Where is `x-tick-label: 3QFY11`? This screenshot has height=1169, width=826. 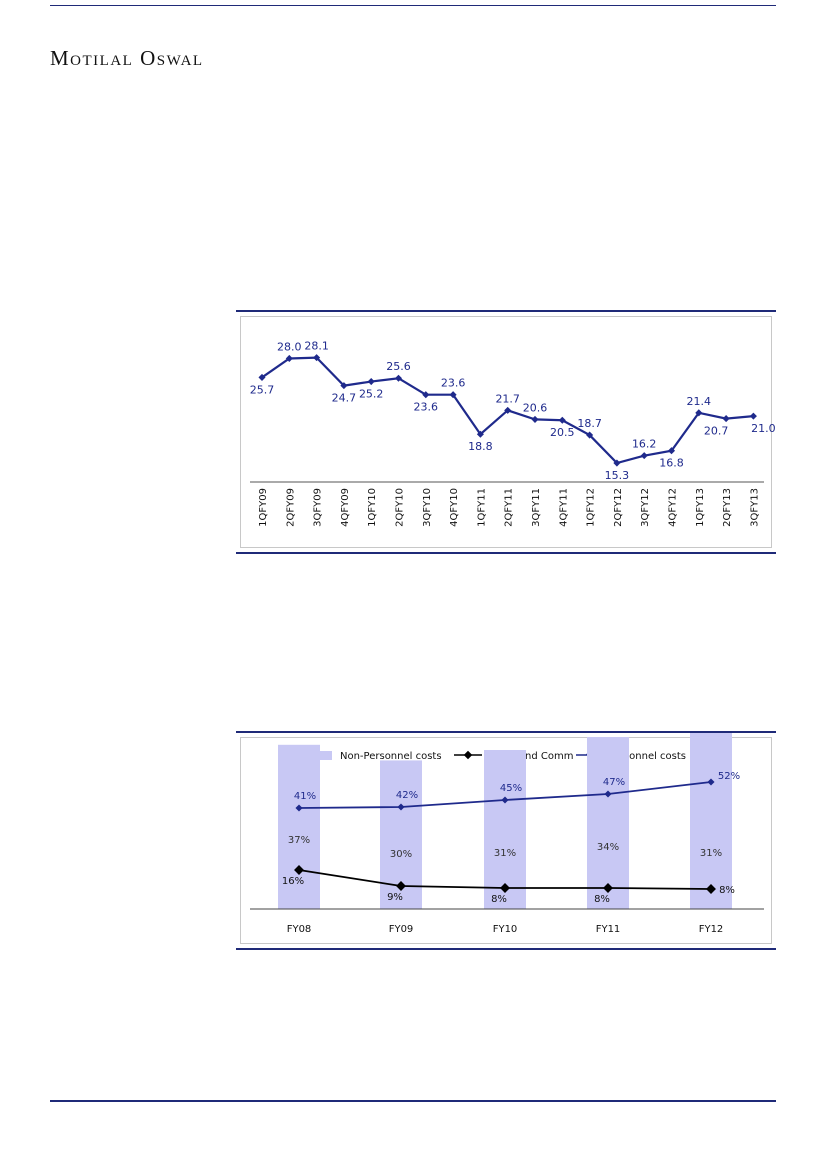
x-tick-label: 3QFY11 is located at coordinates (536, 507).